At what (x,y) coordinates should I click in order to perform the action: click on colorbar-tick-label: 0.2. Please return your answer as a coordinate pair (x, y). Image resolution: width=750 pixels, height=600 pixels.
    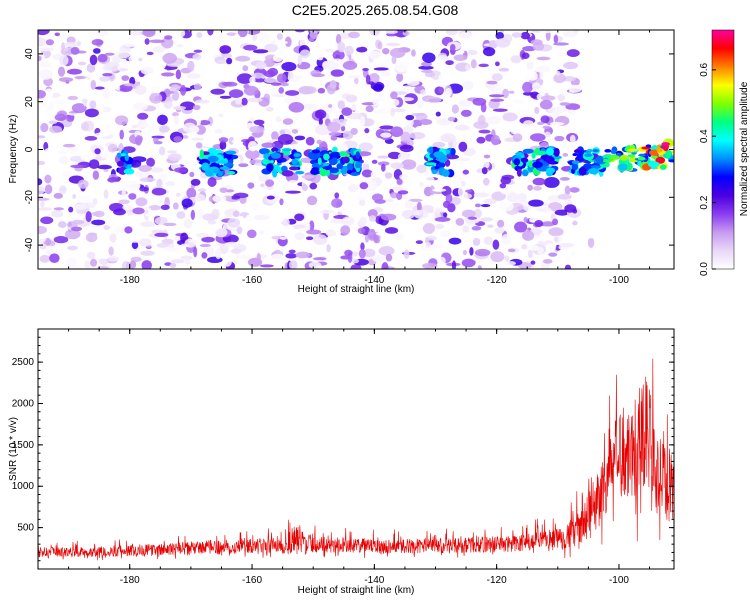
    Looking at the image, I should click on (704, 202).